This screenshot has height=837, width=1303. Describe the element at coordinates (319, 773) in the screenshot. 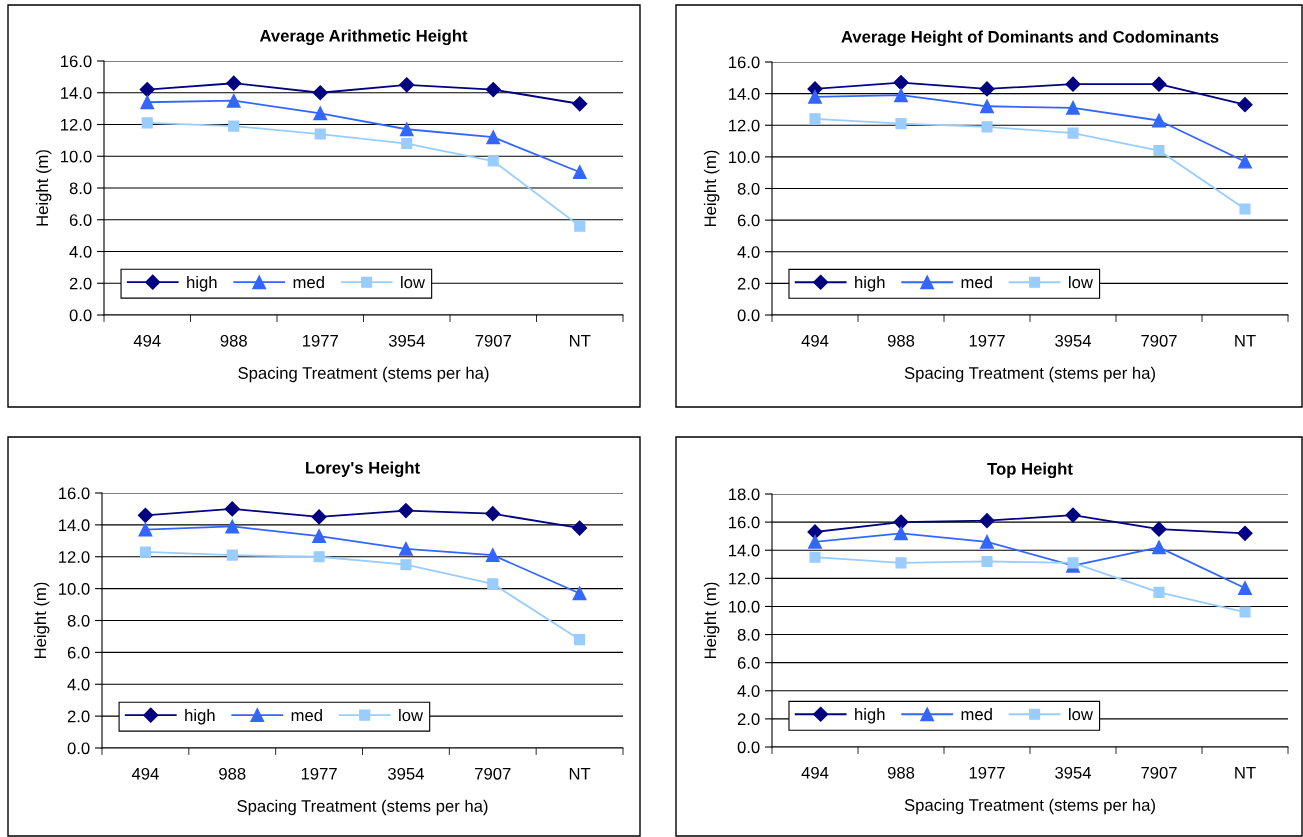

I see `x-tick-label: 1977` at that location.